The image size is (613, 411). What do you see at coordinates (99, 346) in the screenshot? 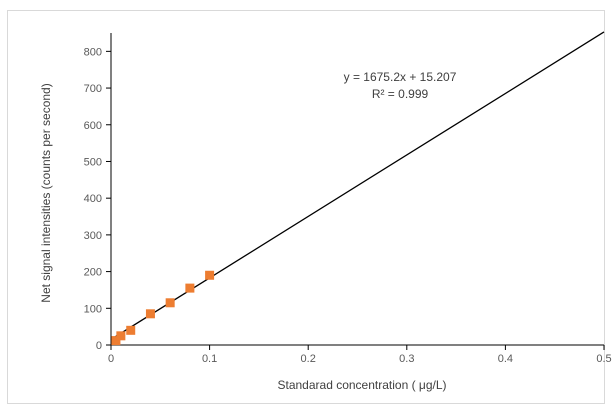
I see `y-tick-label: 0` at bounding box center [99, 346].